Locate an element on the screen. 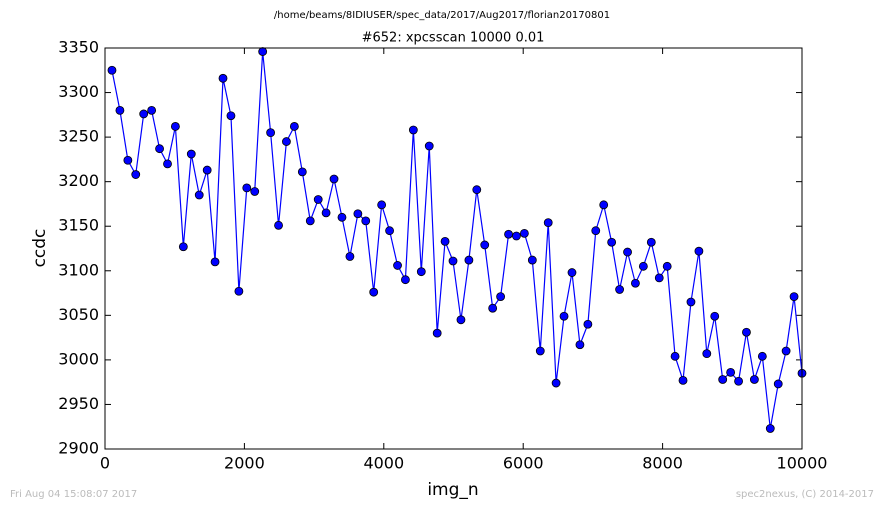  x-tick-label: 8000 is located at coordinates (662, 463).